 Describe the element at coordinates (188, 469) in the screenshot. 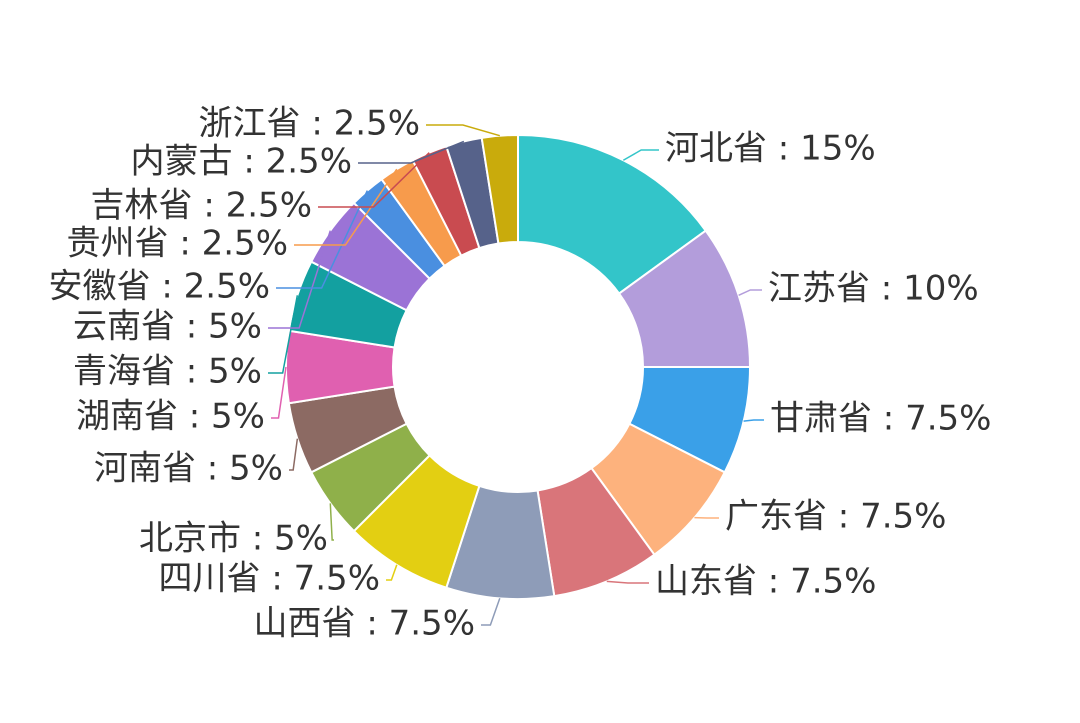

I see `slice-label: 河南省 : 5%` at that location.